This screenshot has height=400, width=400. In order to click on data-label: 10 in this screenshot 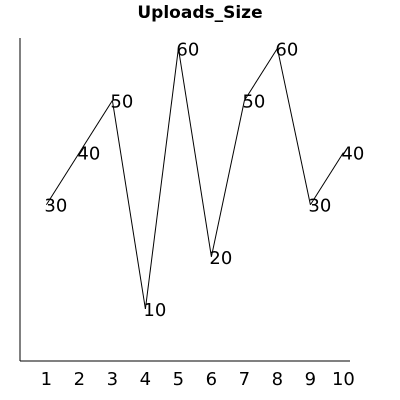, I will do `click(154, 310)`.